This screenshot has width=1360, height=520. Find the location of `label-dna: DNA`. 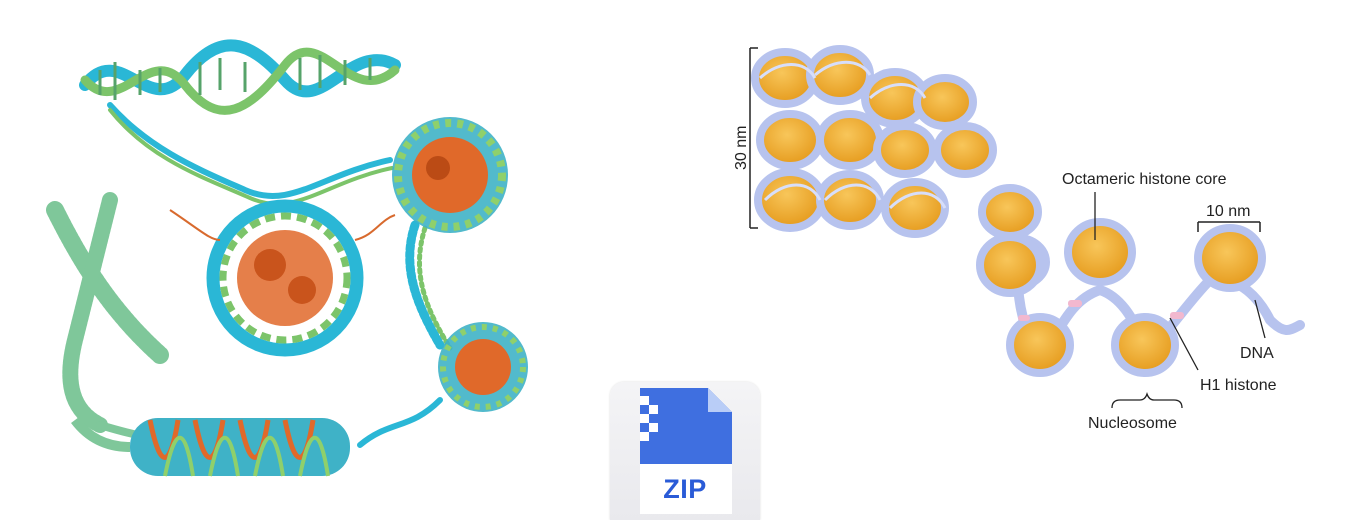

label-dna: DNA is located at coordinates (1257, 353).